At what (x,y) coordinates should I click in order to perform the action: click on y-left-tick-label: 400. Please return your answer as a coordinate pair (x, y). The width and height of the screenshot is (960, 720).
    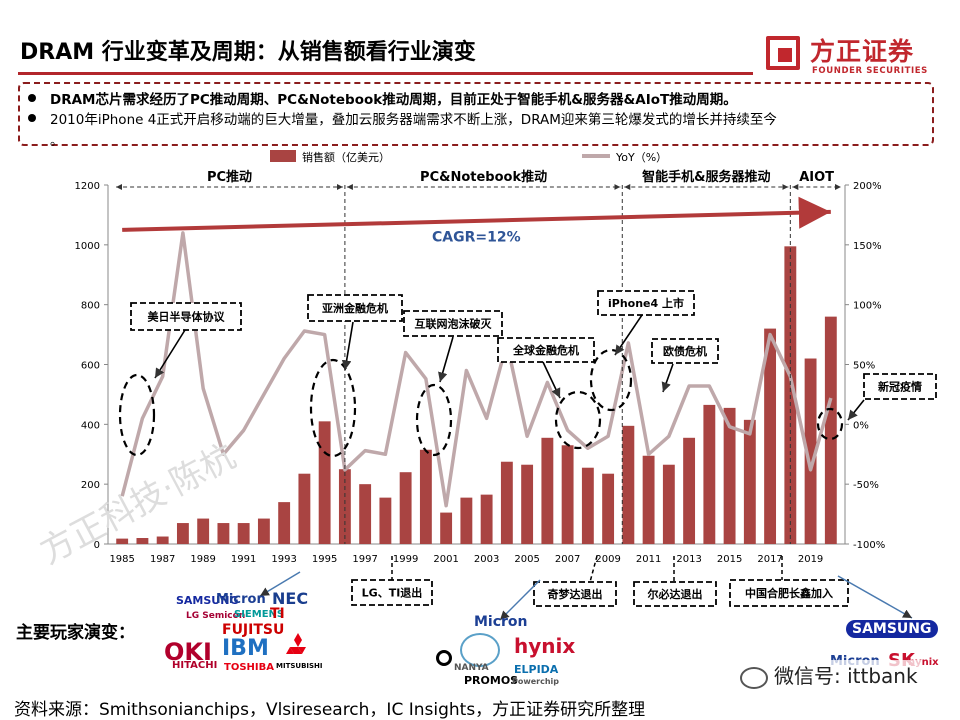
    Looking at the image, I should click on (90, 425).